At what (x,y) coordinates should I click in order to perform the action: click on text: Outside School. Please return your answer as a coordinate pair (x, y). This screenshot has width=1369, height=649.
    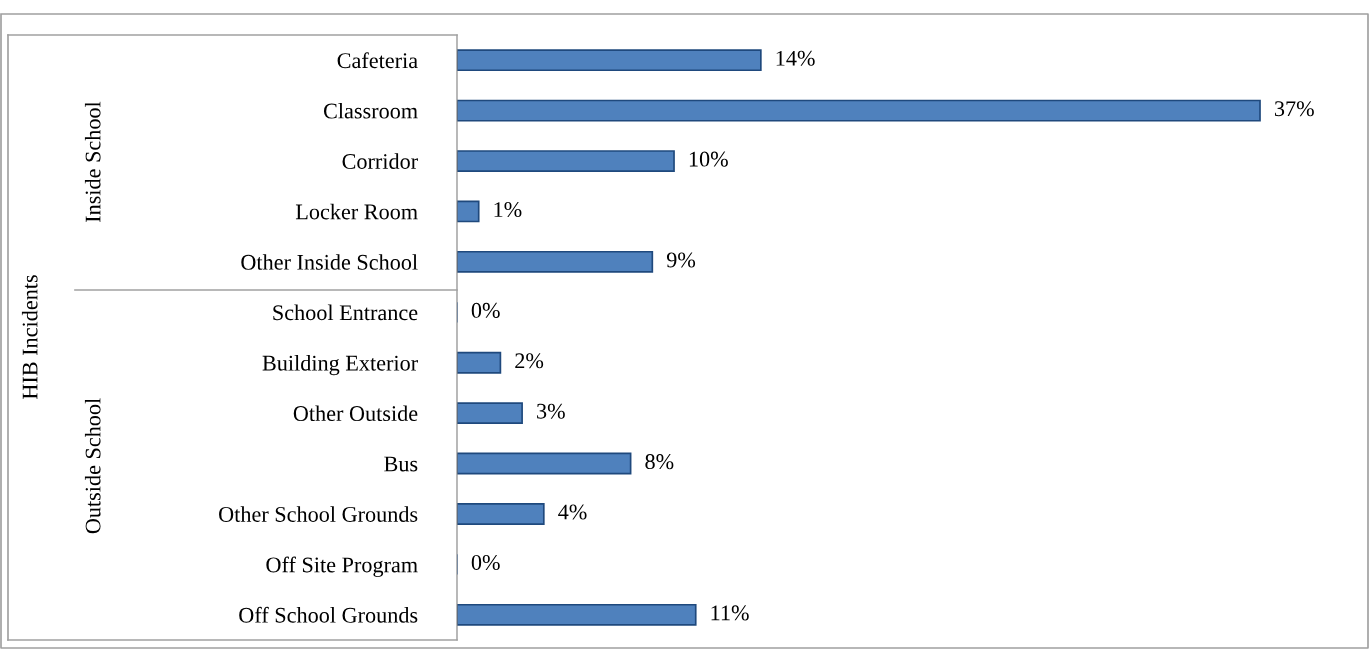
    Looking at the image, I should click on (92, 466).